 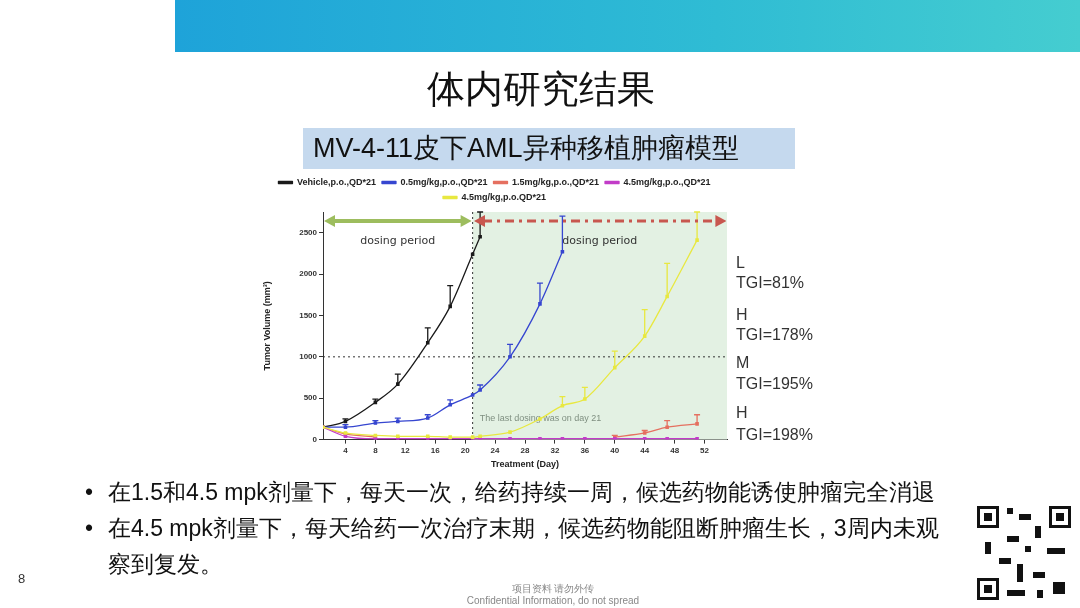 What do you see at coordinates (266, 326) in the screenshot?
I see `y-axis-title: Tumor Volume (mm³)` at bounding box center [266, 326].